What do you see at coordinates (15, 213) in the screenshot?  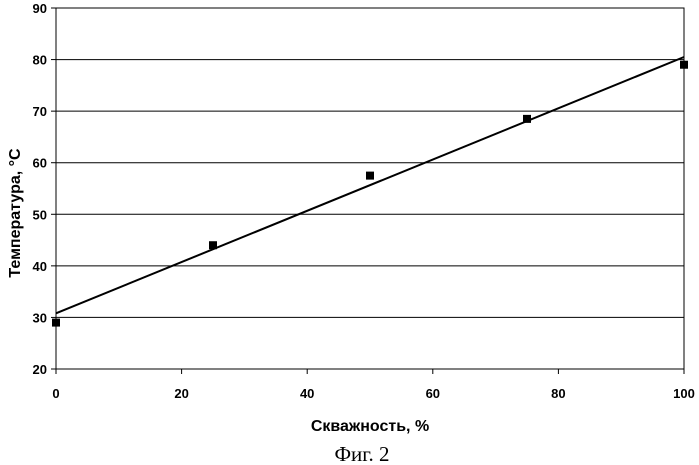 I see `y-axis-label: Температура, °С` at bounding box center [15, 213].